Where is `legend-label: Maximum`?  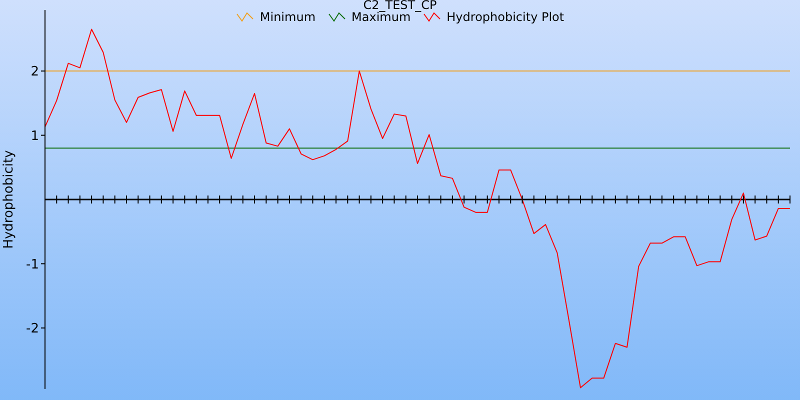 legend-label: Maximum is located at coordinates (381, 17).